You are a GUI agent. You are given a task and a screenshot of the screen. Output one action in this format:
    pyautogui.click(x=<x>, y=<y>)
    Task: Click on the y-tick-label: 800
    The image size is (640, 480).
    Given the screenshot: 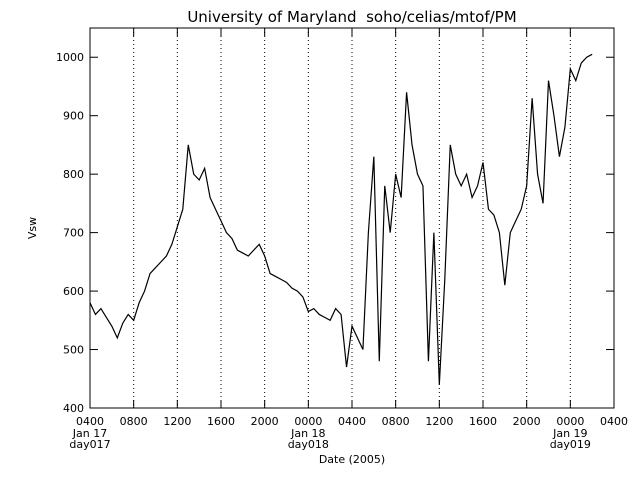 What is the action you would take?
    pyautogui.click(x=73, y=174)
    